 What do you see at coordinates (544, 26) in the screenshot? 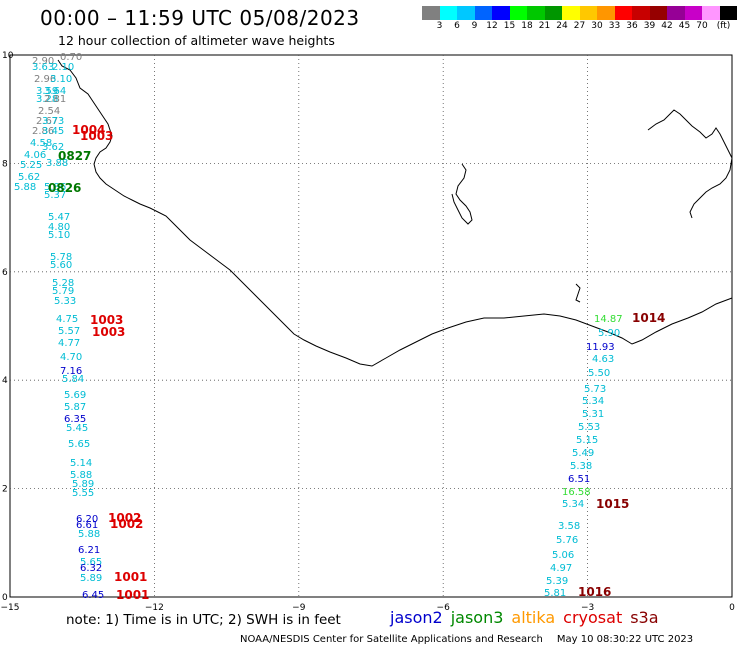
I see `colorbar-tick-label: 21` at bounding box center [544, 26].